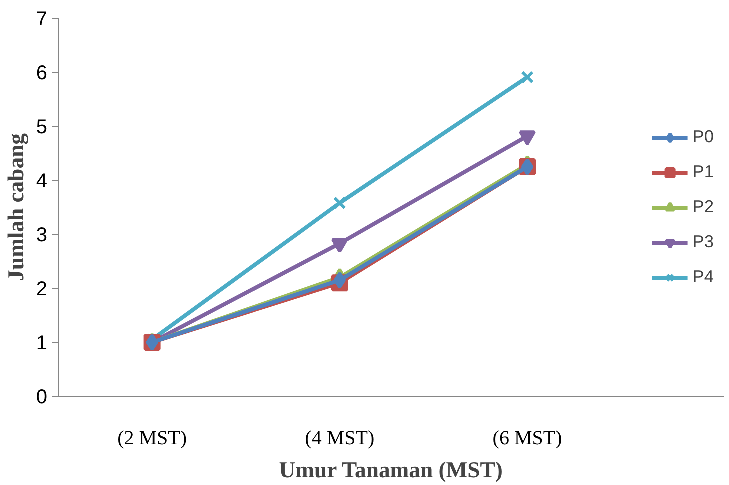  I want to click on legend-label: P0, so click(703, 137).